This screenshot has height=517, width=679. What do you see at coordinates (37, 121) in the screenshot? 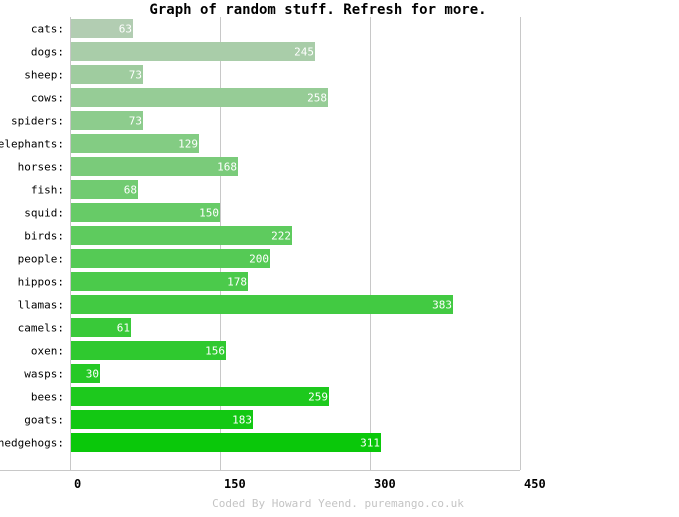
I see `category-label: spiders:` at bounding box center [37, 121].